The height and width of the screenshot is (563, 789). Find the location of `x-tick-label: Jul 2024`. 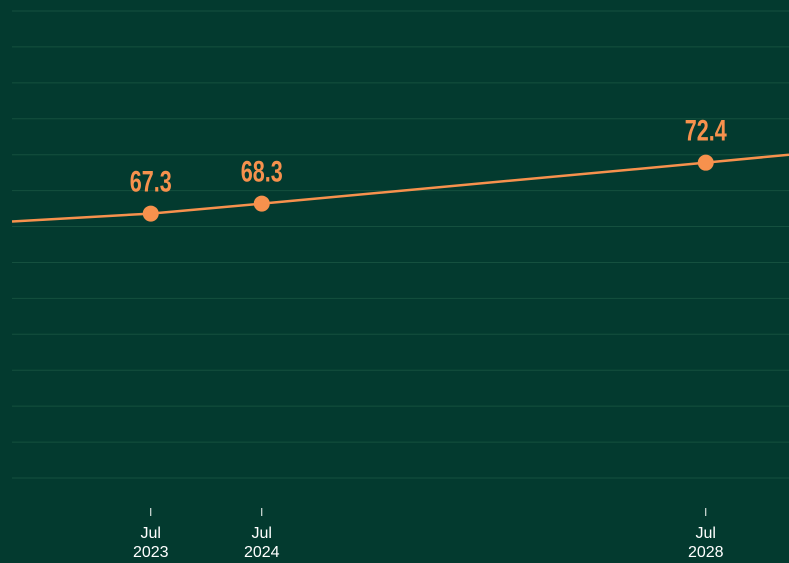

x-tick-label: Jul 2024 is located at coordinates (261, 543).